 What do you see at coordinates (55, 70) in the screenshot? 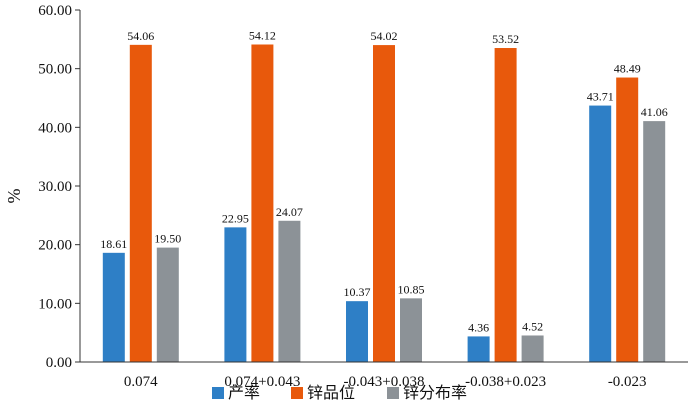
I see `y-tick-label: 50.00` at bounding box center [55, 70].